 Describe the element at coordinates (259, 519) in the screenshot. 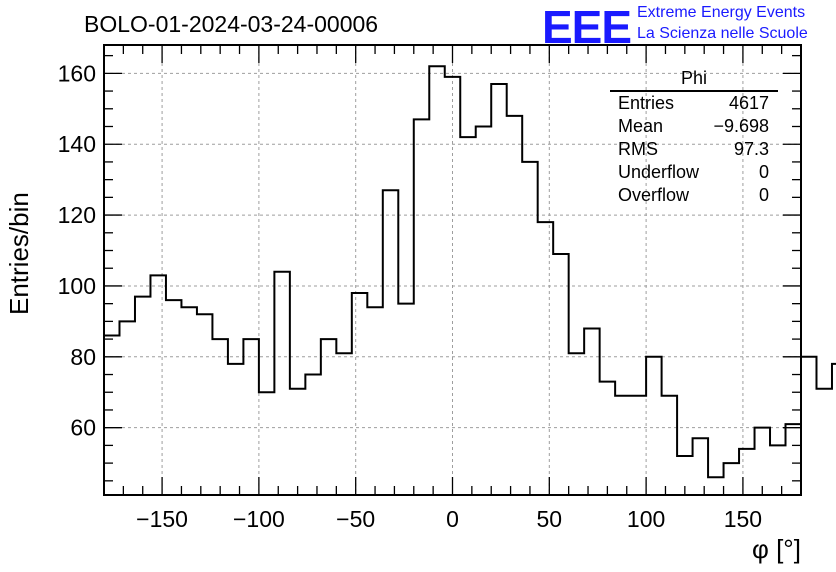

I see `x-tick-label: −100` at that location.